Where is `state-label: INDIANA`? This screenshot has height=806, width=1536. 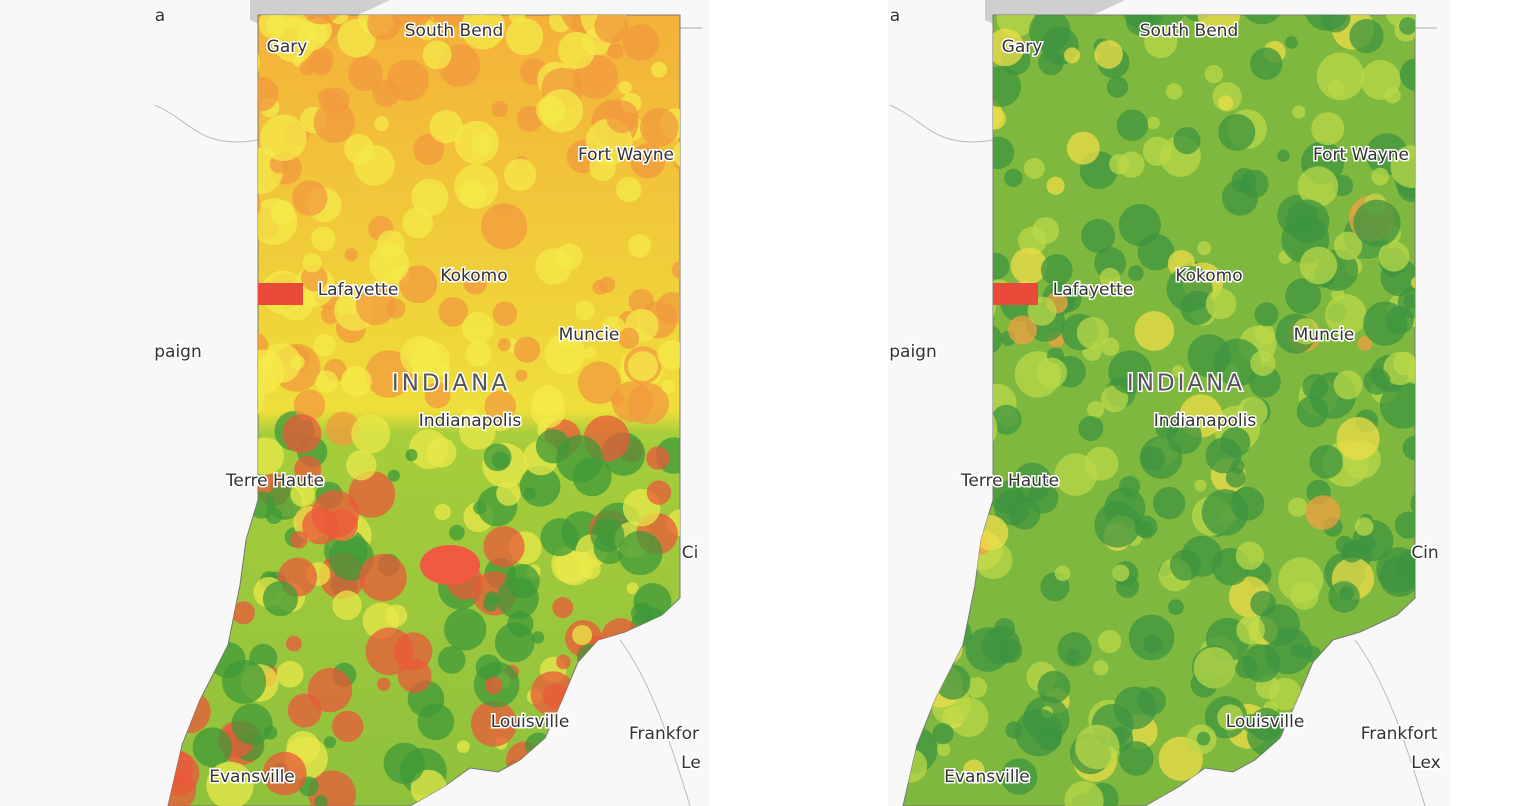 state-label: INDIANA is located at coordinates (451, 384).